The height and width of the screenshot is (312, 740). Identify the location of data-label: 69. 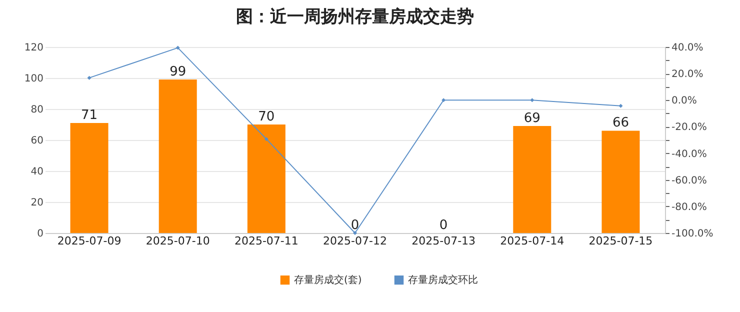
(532, 118).